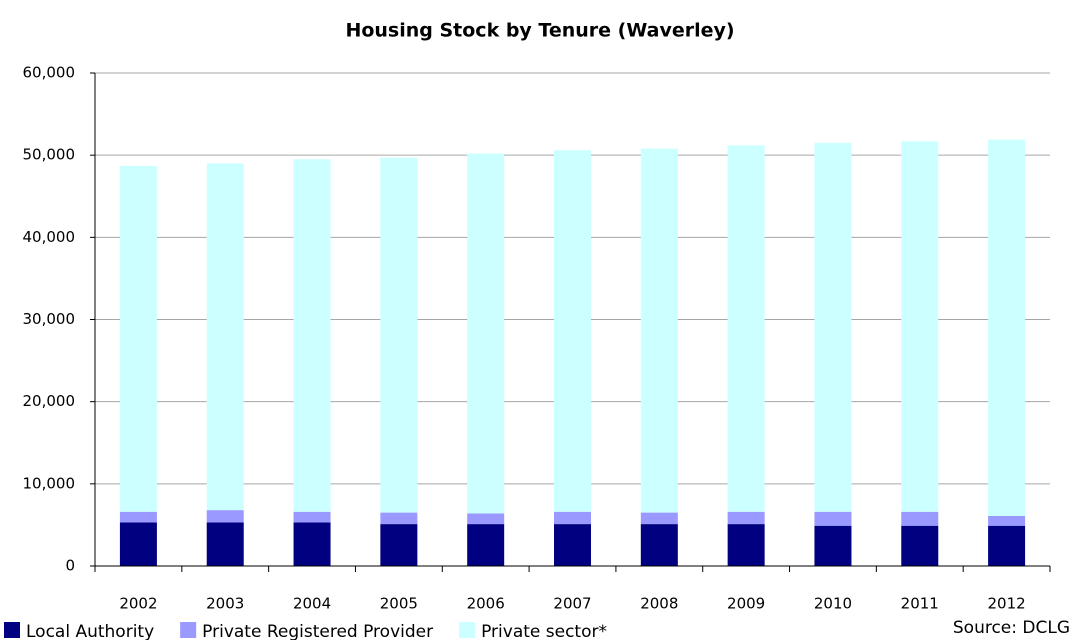  I want to click on x-tick-label: 2012, so click(1006, 604).